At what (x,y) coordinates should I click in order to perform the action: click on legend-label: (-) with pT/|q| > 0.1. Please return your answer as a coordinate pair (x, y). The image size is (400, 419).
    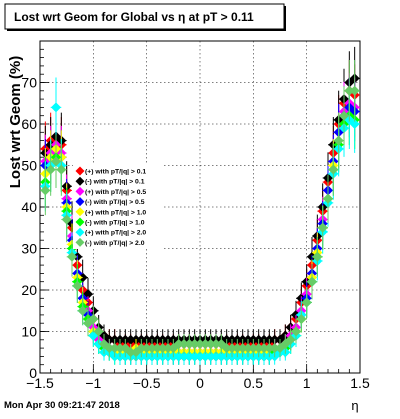
    Looking at the image, I should click on (115, 182).